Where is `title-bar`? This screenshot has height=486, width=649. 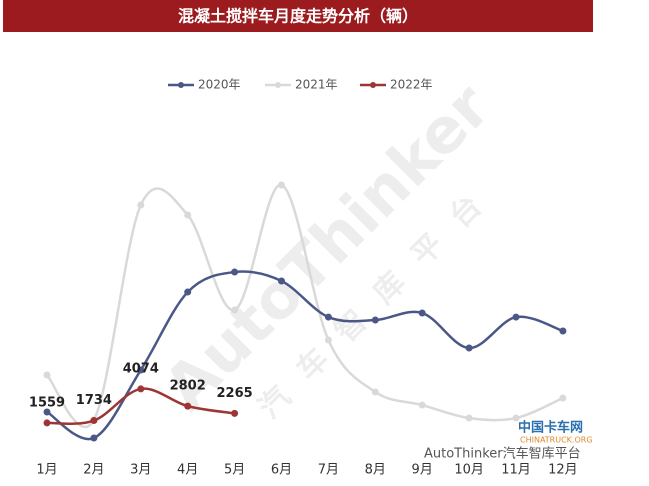
title-bar is located at coordinates (298, 16).